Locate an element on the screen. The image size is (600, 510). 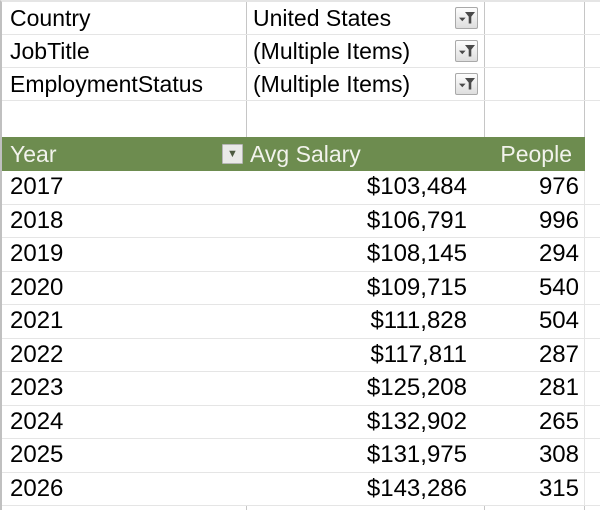
year-header-cell: Year ▼ is located at coordinates (124, 154).